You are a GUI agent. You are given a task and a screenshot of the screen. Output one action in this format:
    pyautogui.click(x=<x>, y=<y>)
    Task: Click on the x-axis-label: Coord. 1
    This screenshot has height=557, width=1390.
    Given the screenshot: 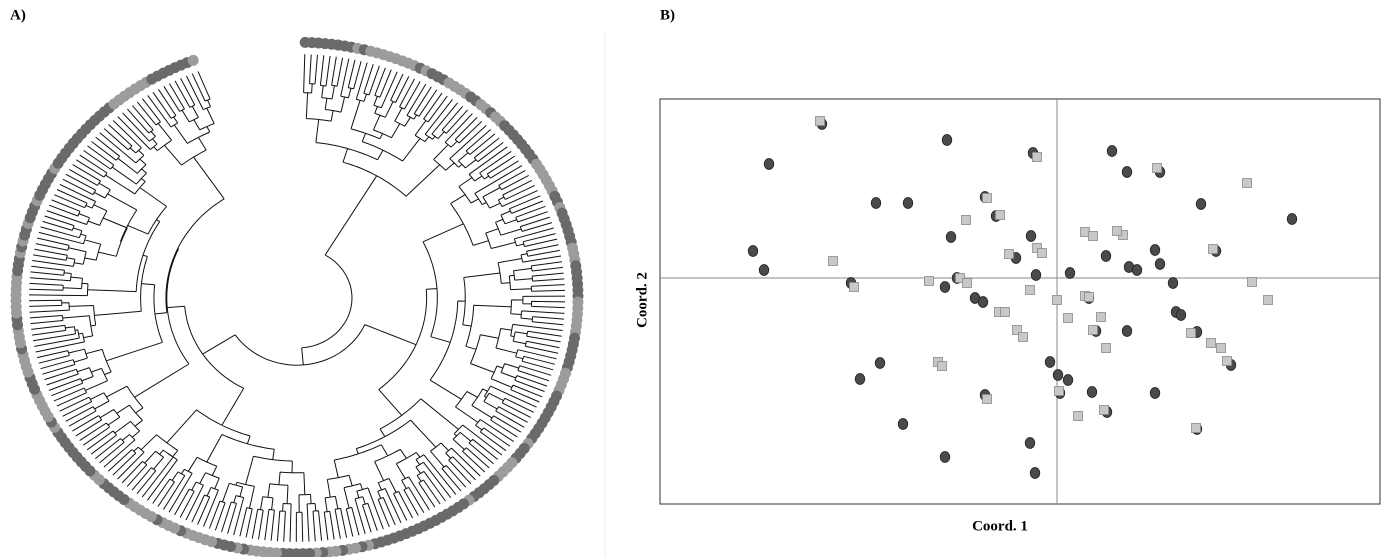 What is the action you would take?
    pyautogui.click(x=1000, y=526)
    